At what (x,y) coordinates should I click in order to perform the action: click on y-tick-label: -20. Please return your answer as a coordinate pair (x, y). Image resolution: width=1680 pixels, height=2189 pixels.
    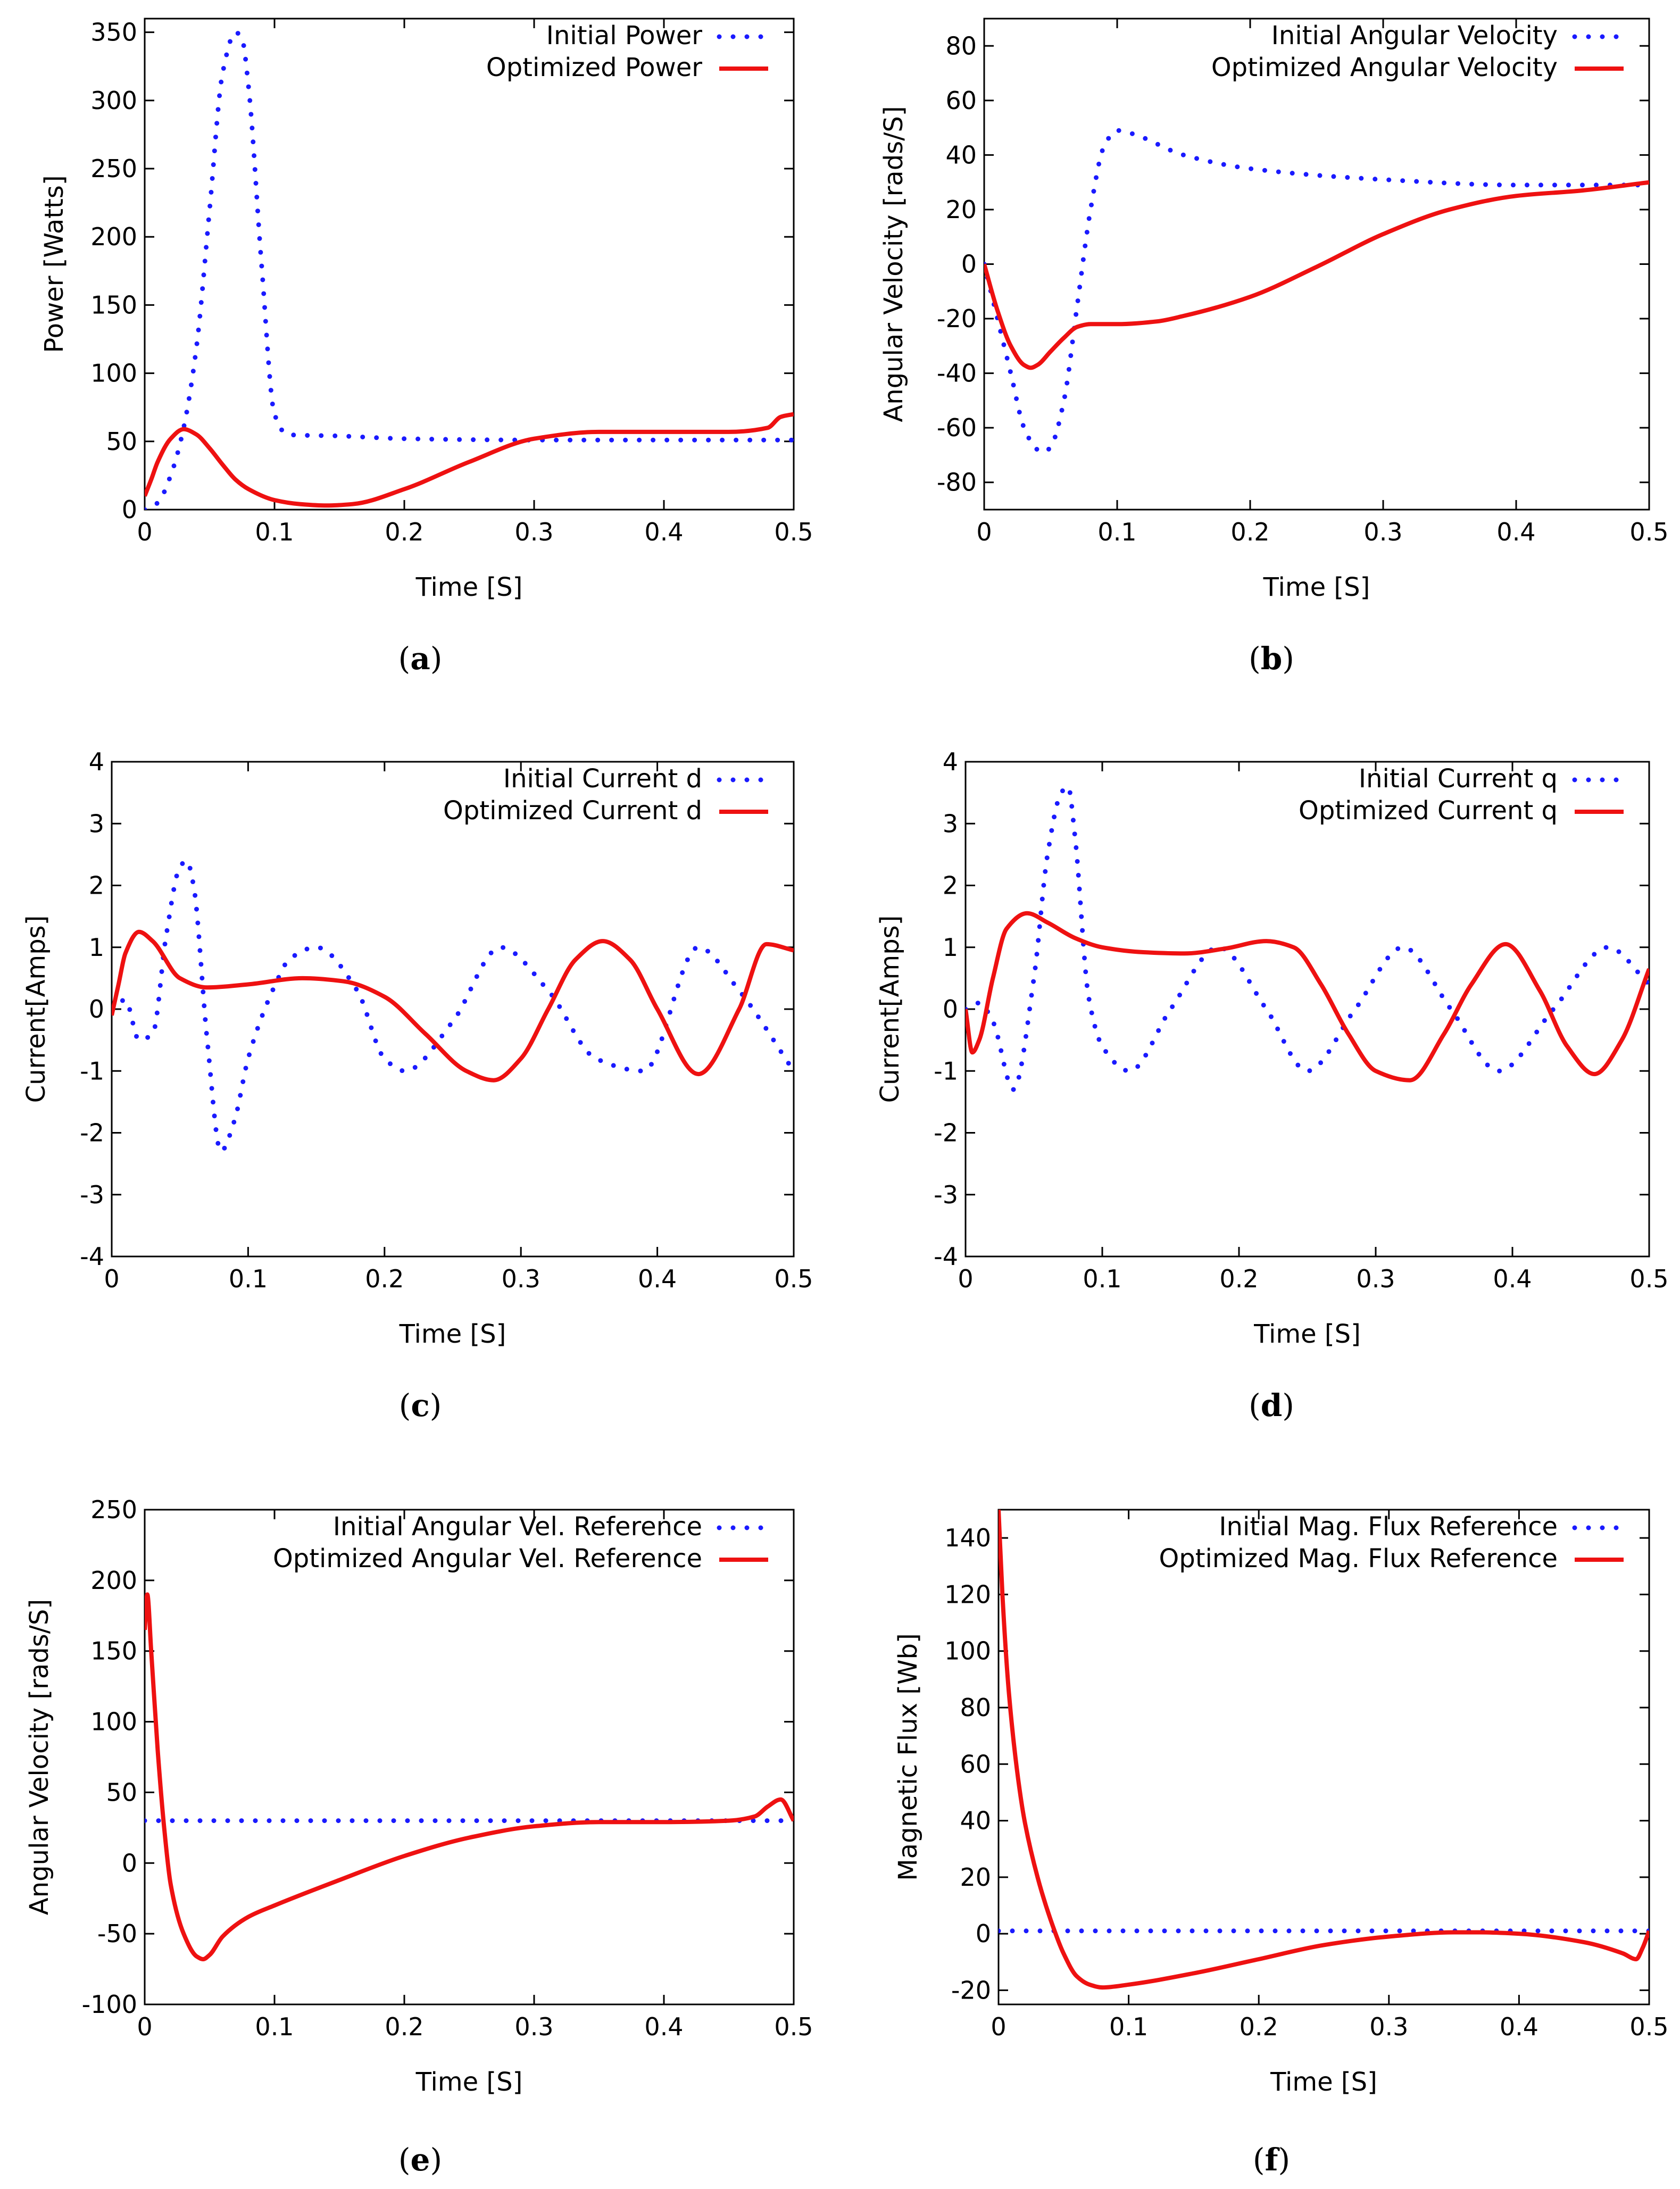
    Looking at the image, I should click on (971, 1990).